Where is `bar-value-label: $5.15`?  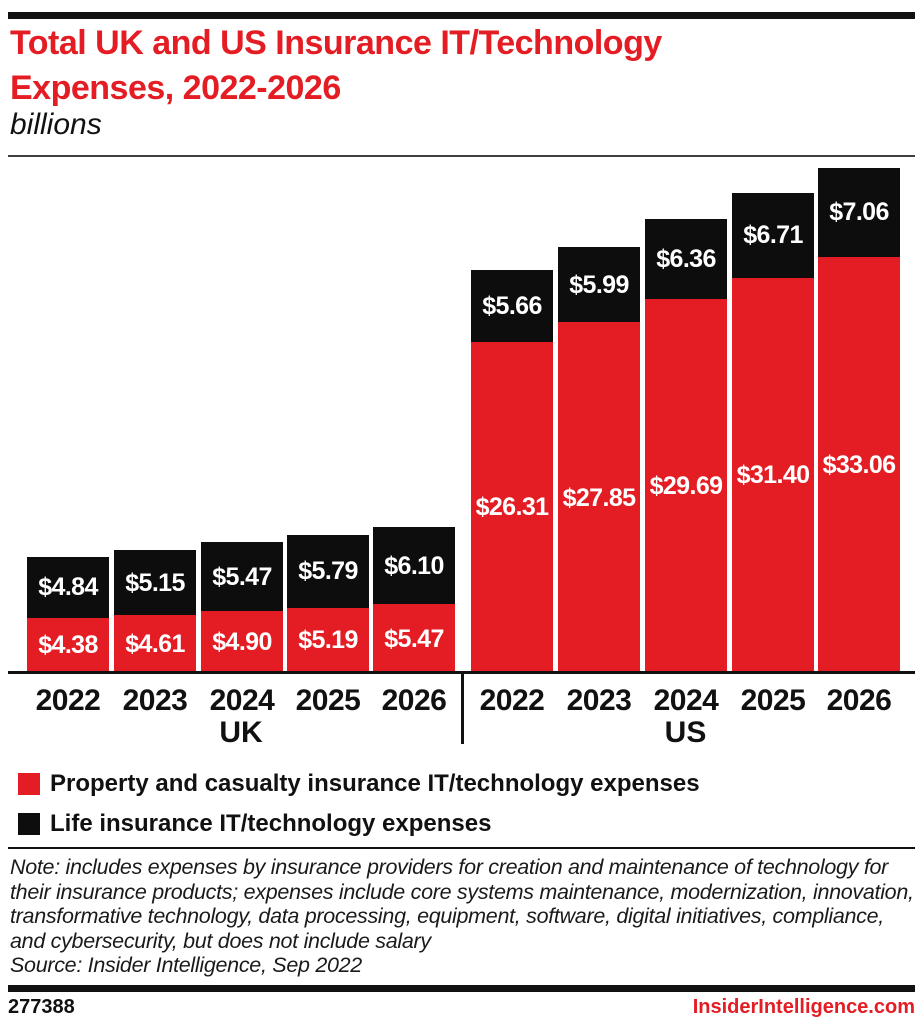 bar-value-label: $5.15 is located at coordinates (155, 582).